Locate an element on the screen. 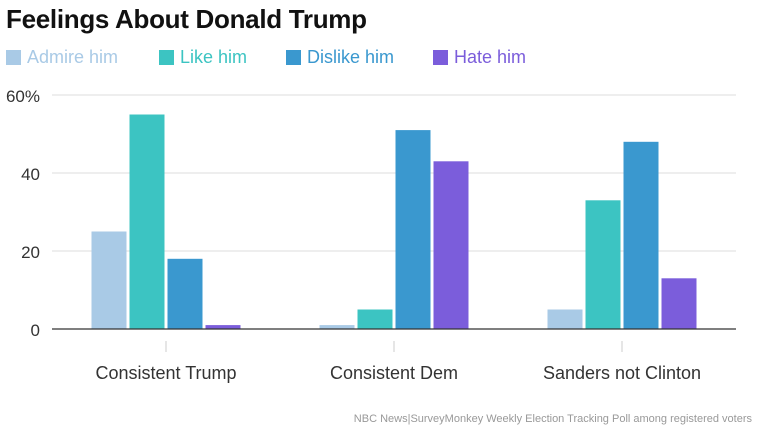  legend-label-hate: Hate him is located at coordinates (490, 56).